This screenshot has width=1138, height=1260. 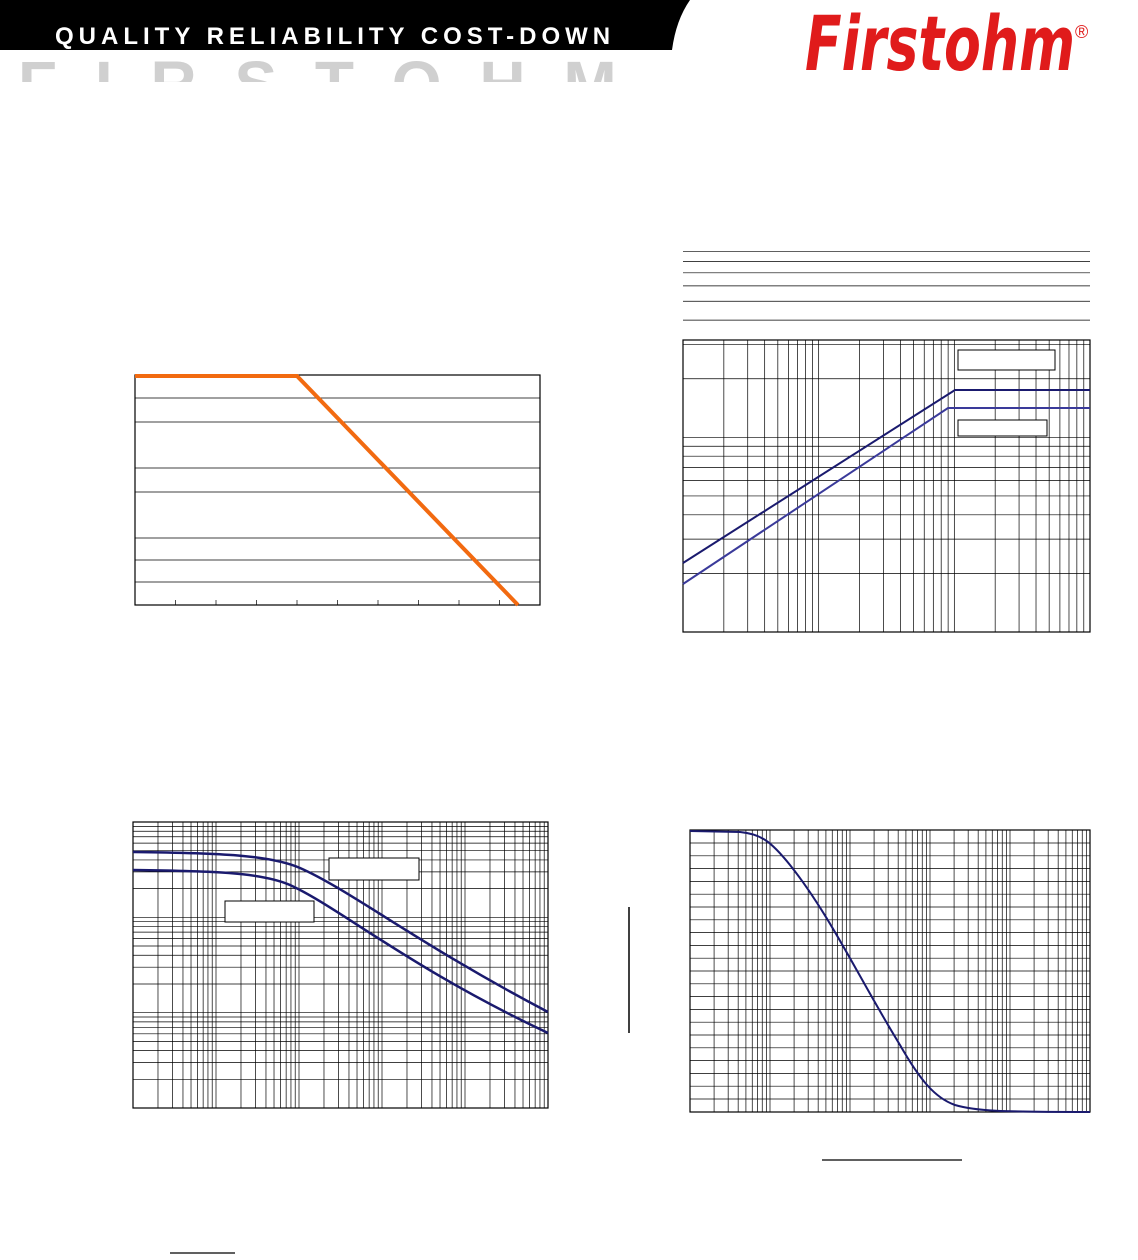 What do you see at coordinates (1081, 32) in the screenshot?
I see `logo-mark: ®` at bounding box center [1081, 32].